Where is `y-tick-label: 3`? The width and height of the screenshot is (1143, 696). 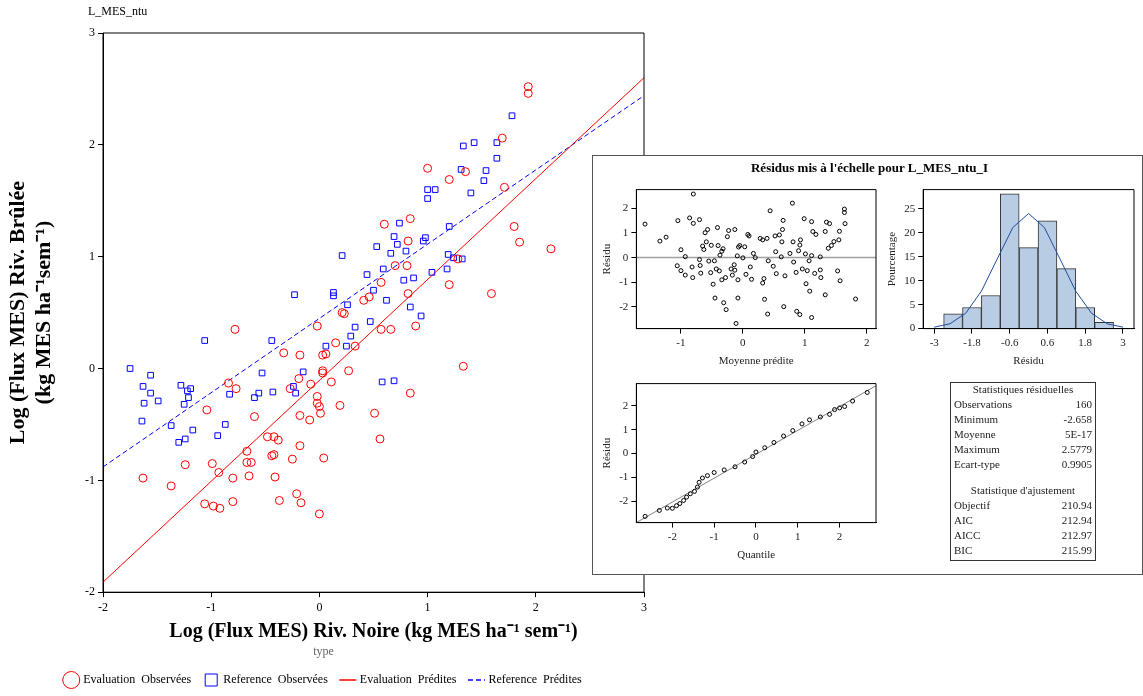 y-tick-label: 3 is located at coordinates (92, 32).